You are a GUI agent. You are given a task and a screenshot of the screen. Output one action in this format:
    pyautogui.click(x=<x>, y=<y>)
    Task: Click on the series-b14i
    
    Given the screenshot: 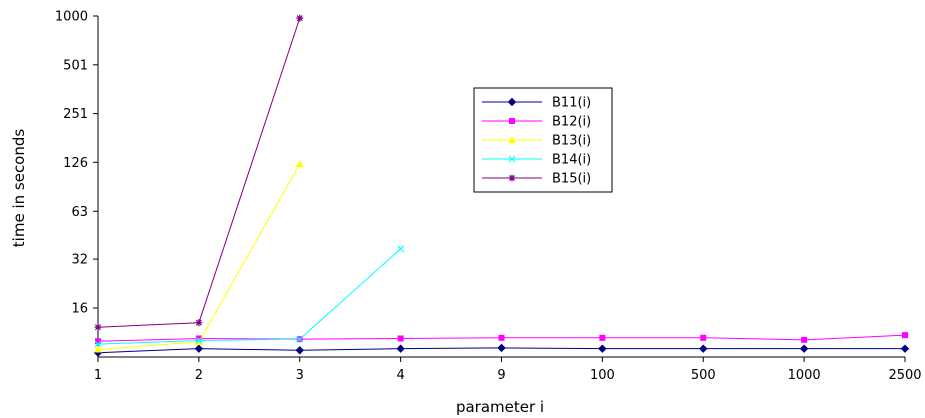 What is the action you would take?
    pyautogui.click(x=249, y=296)
    